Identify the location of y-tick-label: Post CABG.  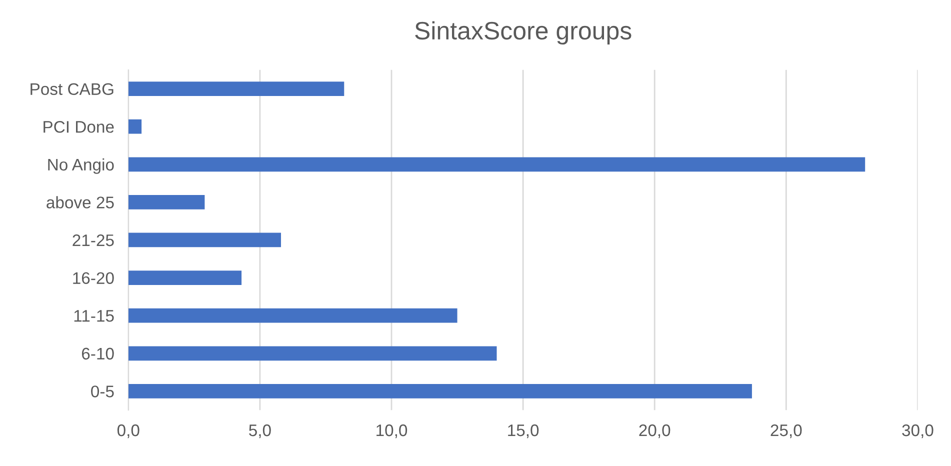
(72, 89).